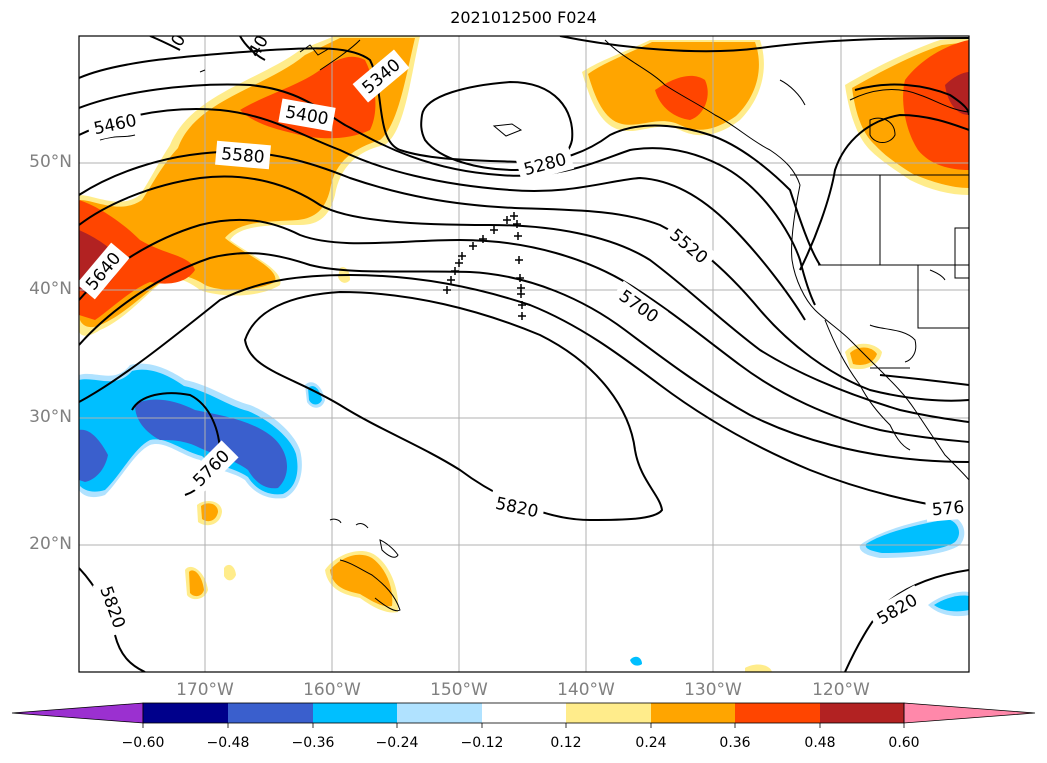 The height and width of the screenshot is (763, 1047). What do you see at coordinates (196, 583) in the screenshot?
I see `patch-2b` at bounding box center [196, 583].